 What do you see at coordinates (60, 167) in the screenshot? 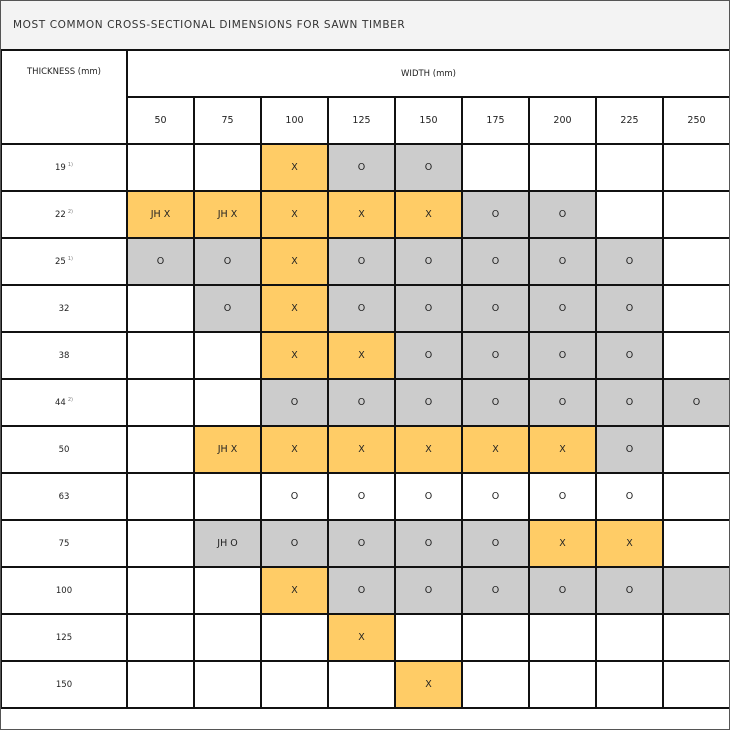
I see `thickness-value: 19` at bounding box center [60, 167].